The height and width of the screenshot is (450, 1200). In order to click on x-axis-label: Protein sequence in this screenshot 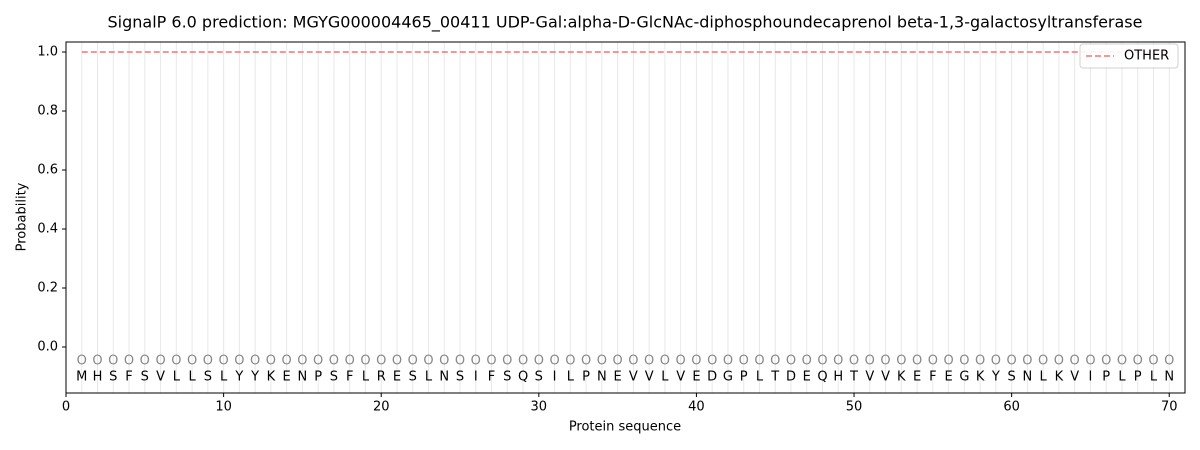, I will do `click(625, 427)`.